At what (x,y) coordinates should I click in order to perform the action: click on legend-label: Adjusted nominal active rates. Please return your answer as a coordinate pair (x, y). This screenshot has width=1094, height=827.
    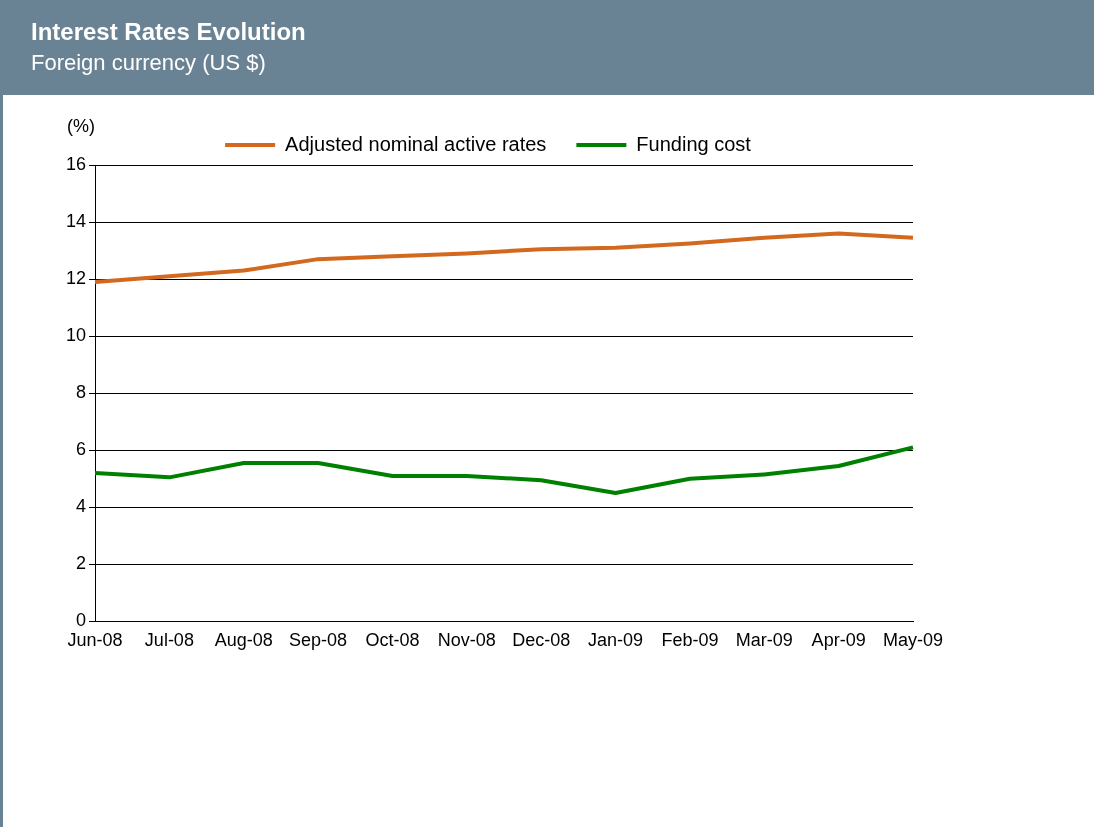
    Looking at the image, I should click on (416, 143).